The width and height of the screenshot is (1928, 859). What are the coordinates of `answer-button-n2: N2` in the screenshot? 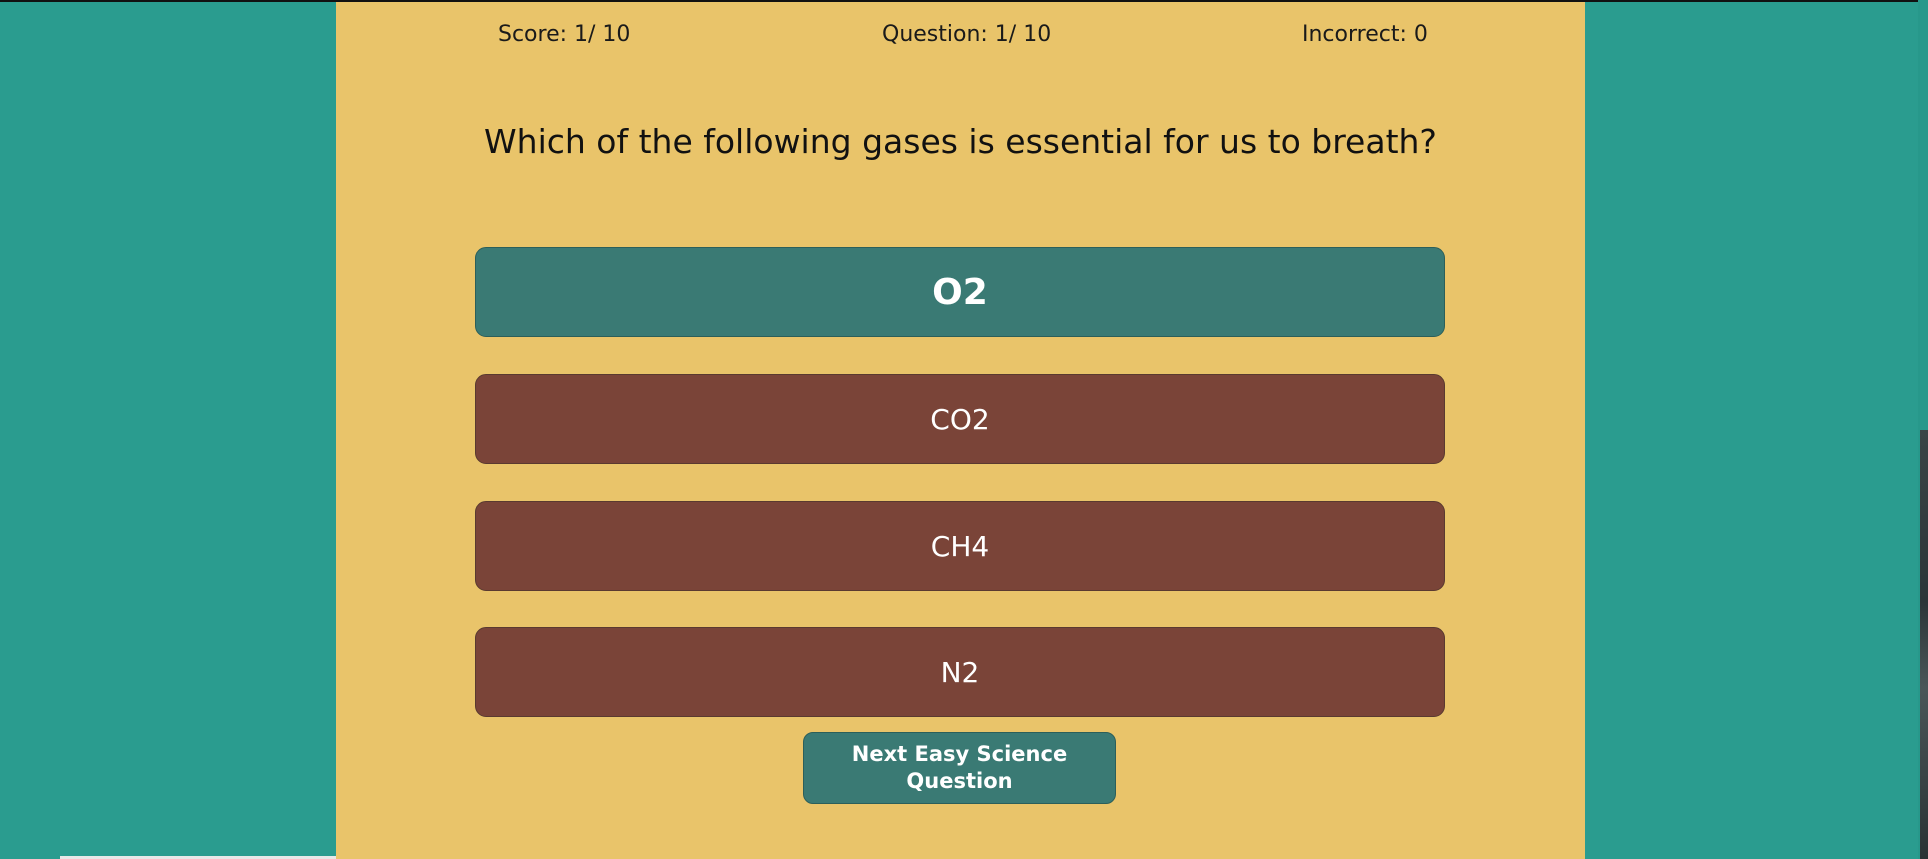 It's located at (960, 672).